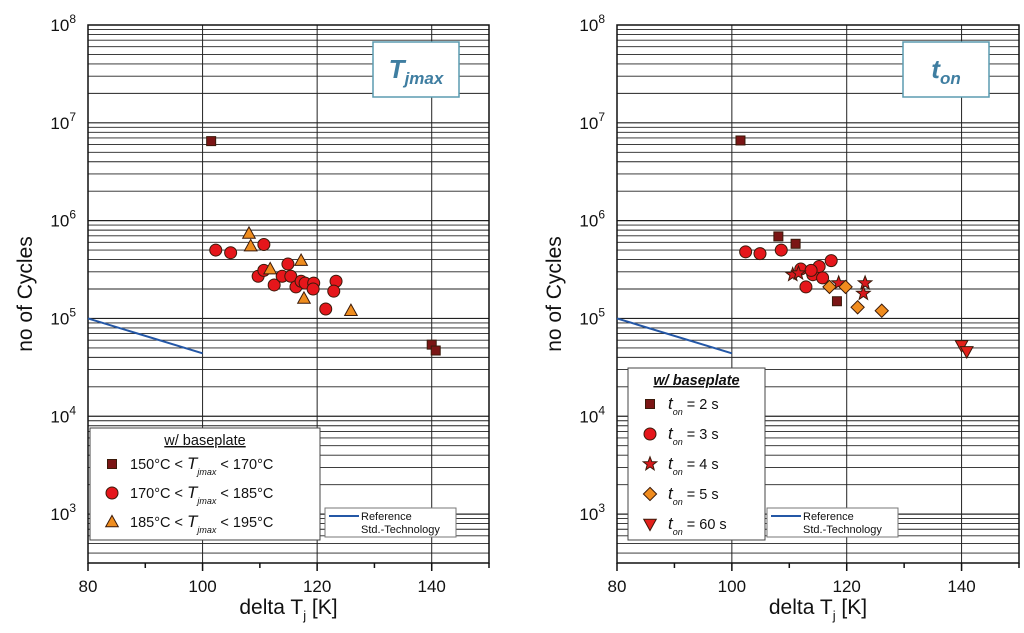  I want to click on legend-entry-label: ton = 4 s, so click(693, 465).